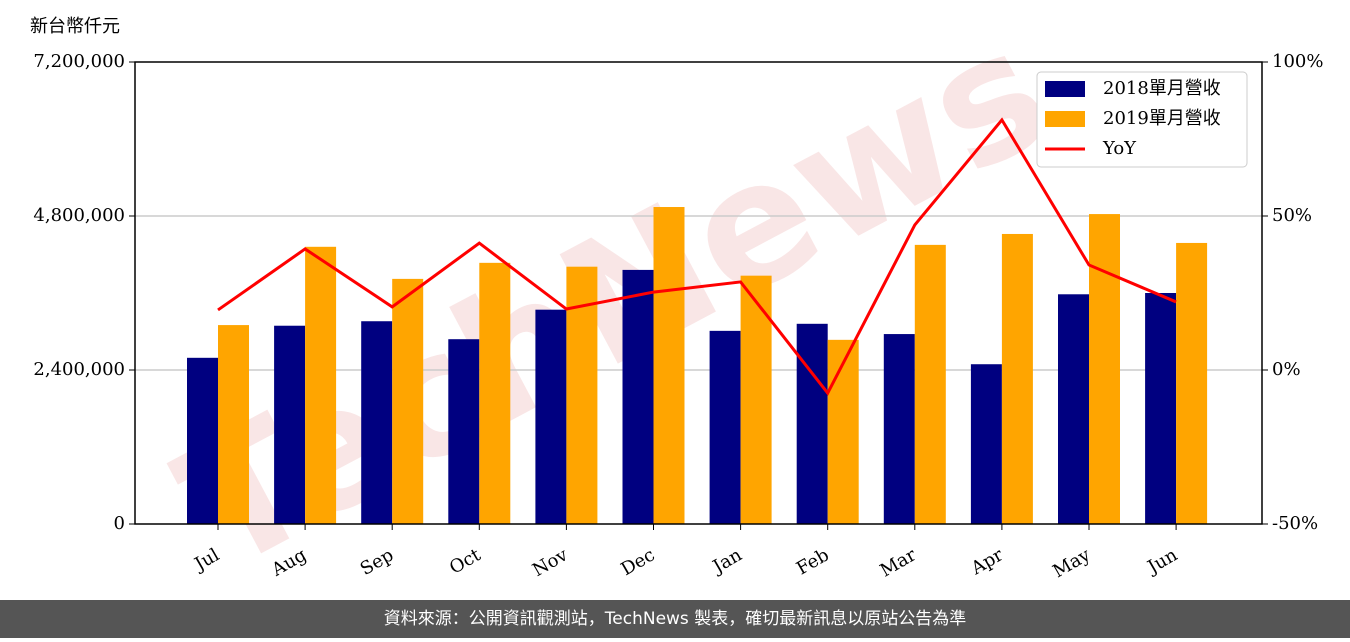 The image size is (1350, 642). What do you see at coordinates (1297, 61) in the screenshot?
I see `y2-tick-label: 100%` at bounding box center [1297, 61].